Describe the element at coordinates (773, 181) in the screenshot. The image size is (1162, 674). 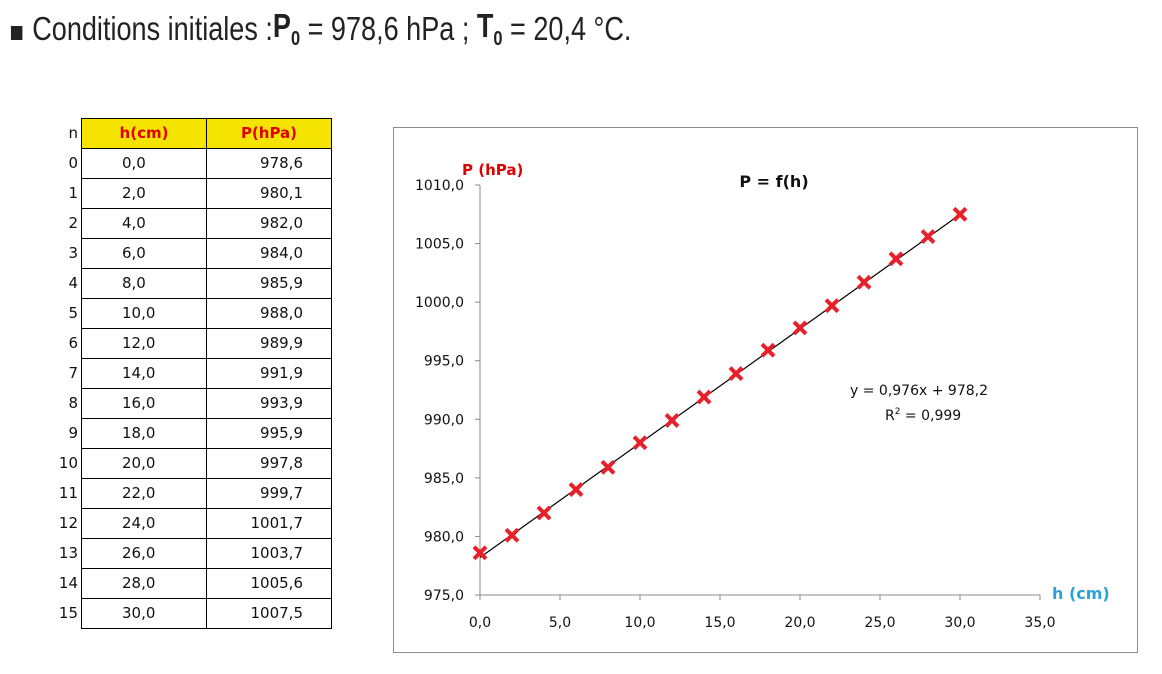
I see `chart-title: P = f(h)` at that location.